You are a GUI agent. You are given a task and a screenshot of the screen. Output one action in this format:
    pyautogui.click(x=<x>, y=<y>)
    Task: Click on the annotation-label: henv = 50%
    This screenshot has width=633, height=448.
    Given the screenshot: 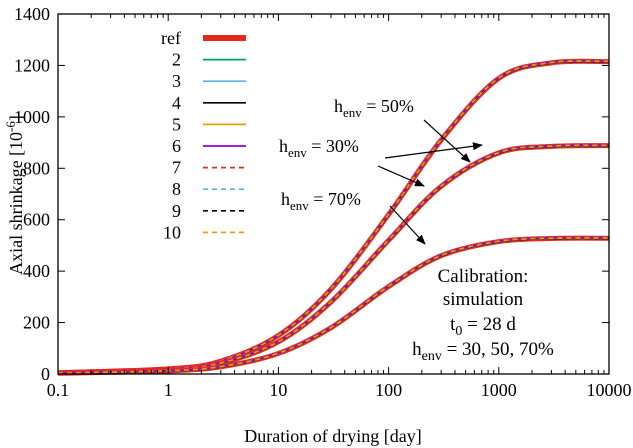 What is the action you would take?
    pyautogui.click(x=374, y=108)
    